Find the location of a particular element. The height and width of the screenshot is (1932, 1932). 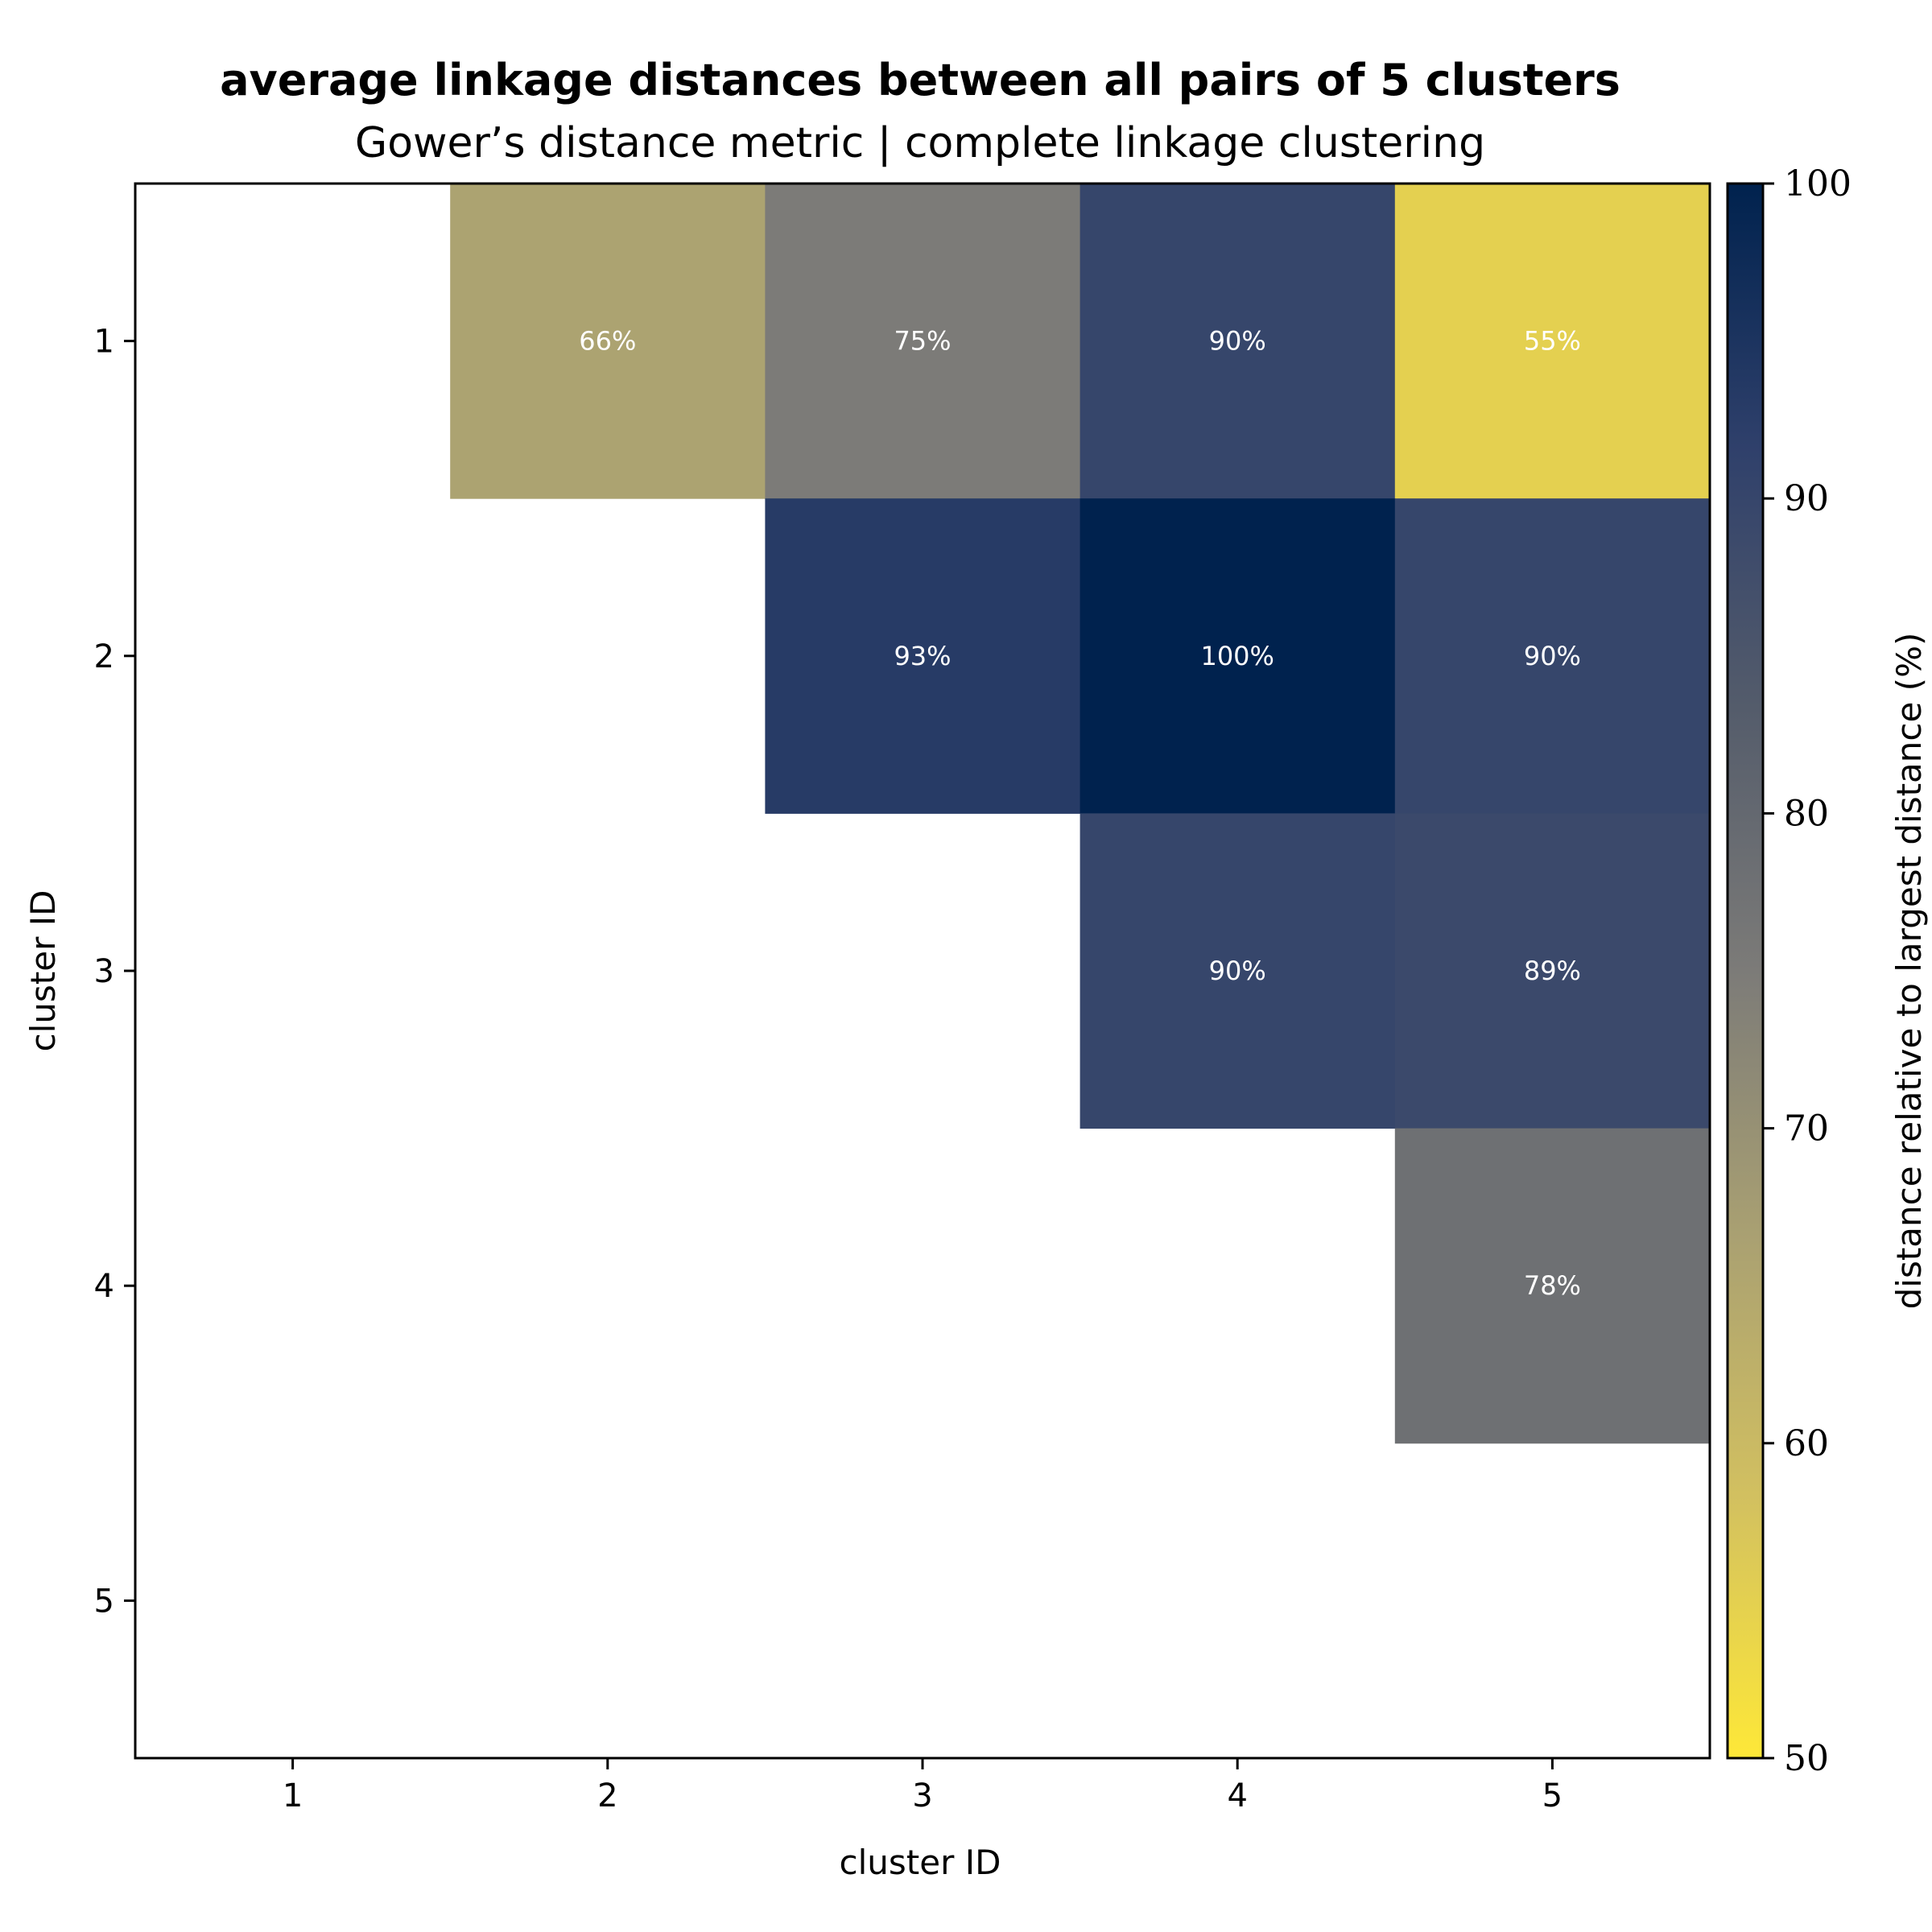

cell-value-label: 55% is located at coordinates (1552, 341).